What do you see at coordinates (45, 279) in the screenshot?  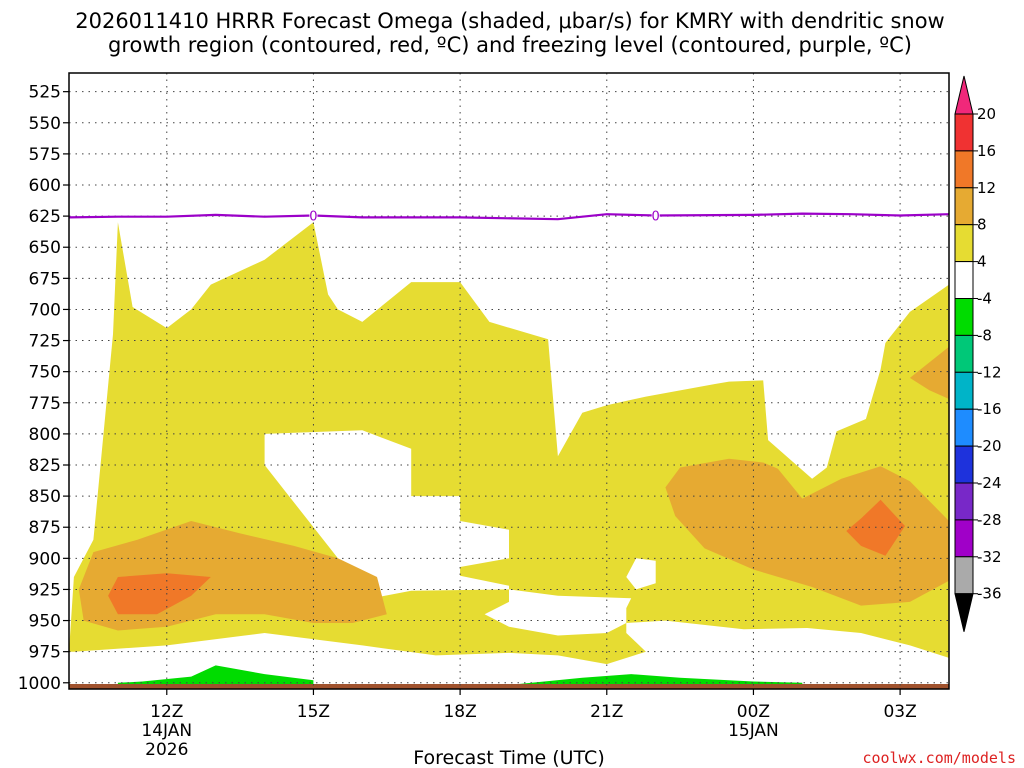 I see `y-tick-label: 675` at bounding box center [45, 279].